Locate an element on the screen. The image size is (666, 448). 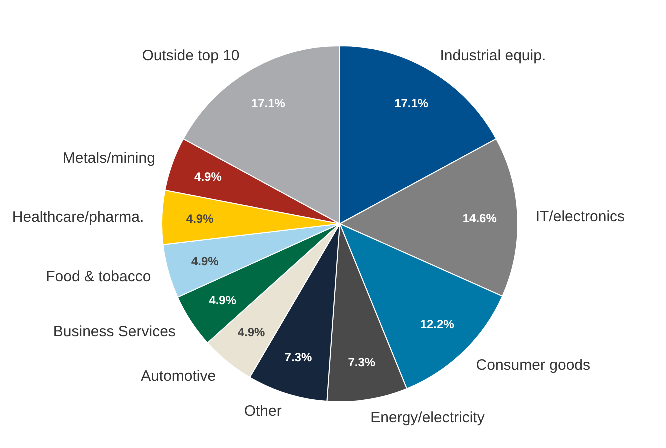
slice-label: Industrial equip. is located at coordinates (493, 56).